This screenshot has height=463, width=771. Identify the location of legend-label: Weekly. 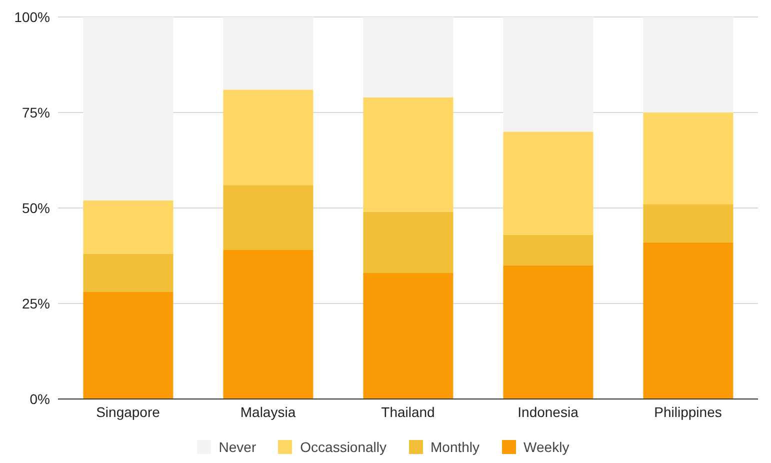
(546, 447).